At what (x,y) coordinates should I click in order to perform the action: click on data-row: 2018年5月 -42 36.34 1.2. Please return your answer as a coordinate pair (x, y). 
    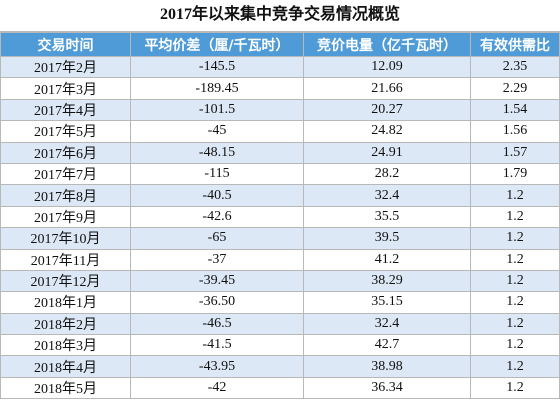
    Looking at the image, I should click on (280, 388).